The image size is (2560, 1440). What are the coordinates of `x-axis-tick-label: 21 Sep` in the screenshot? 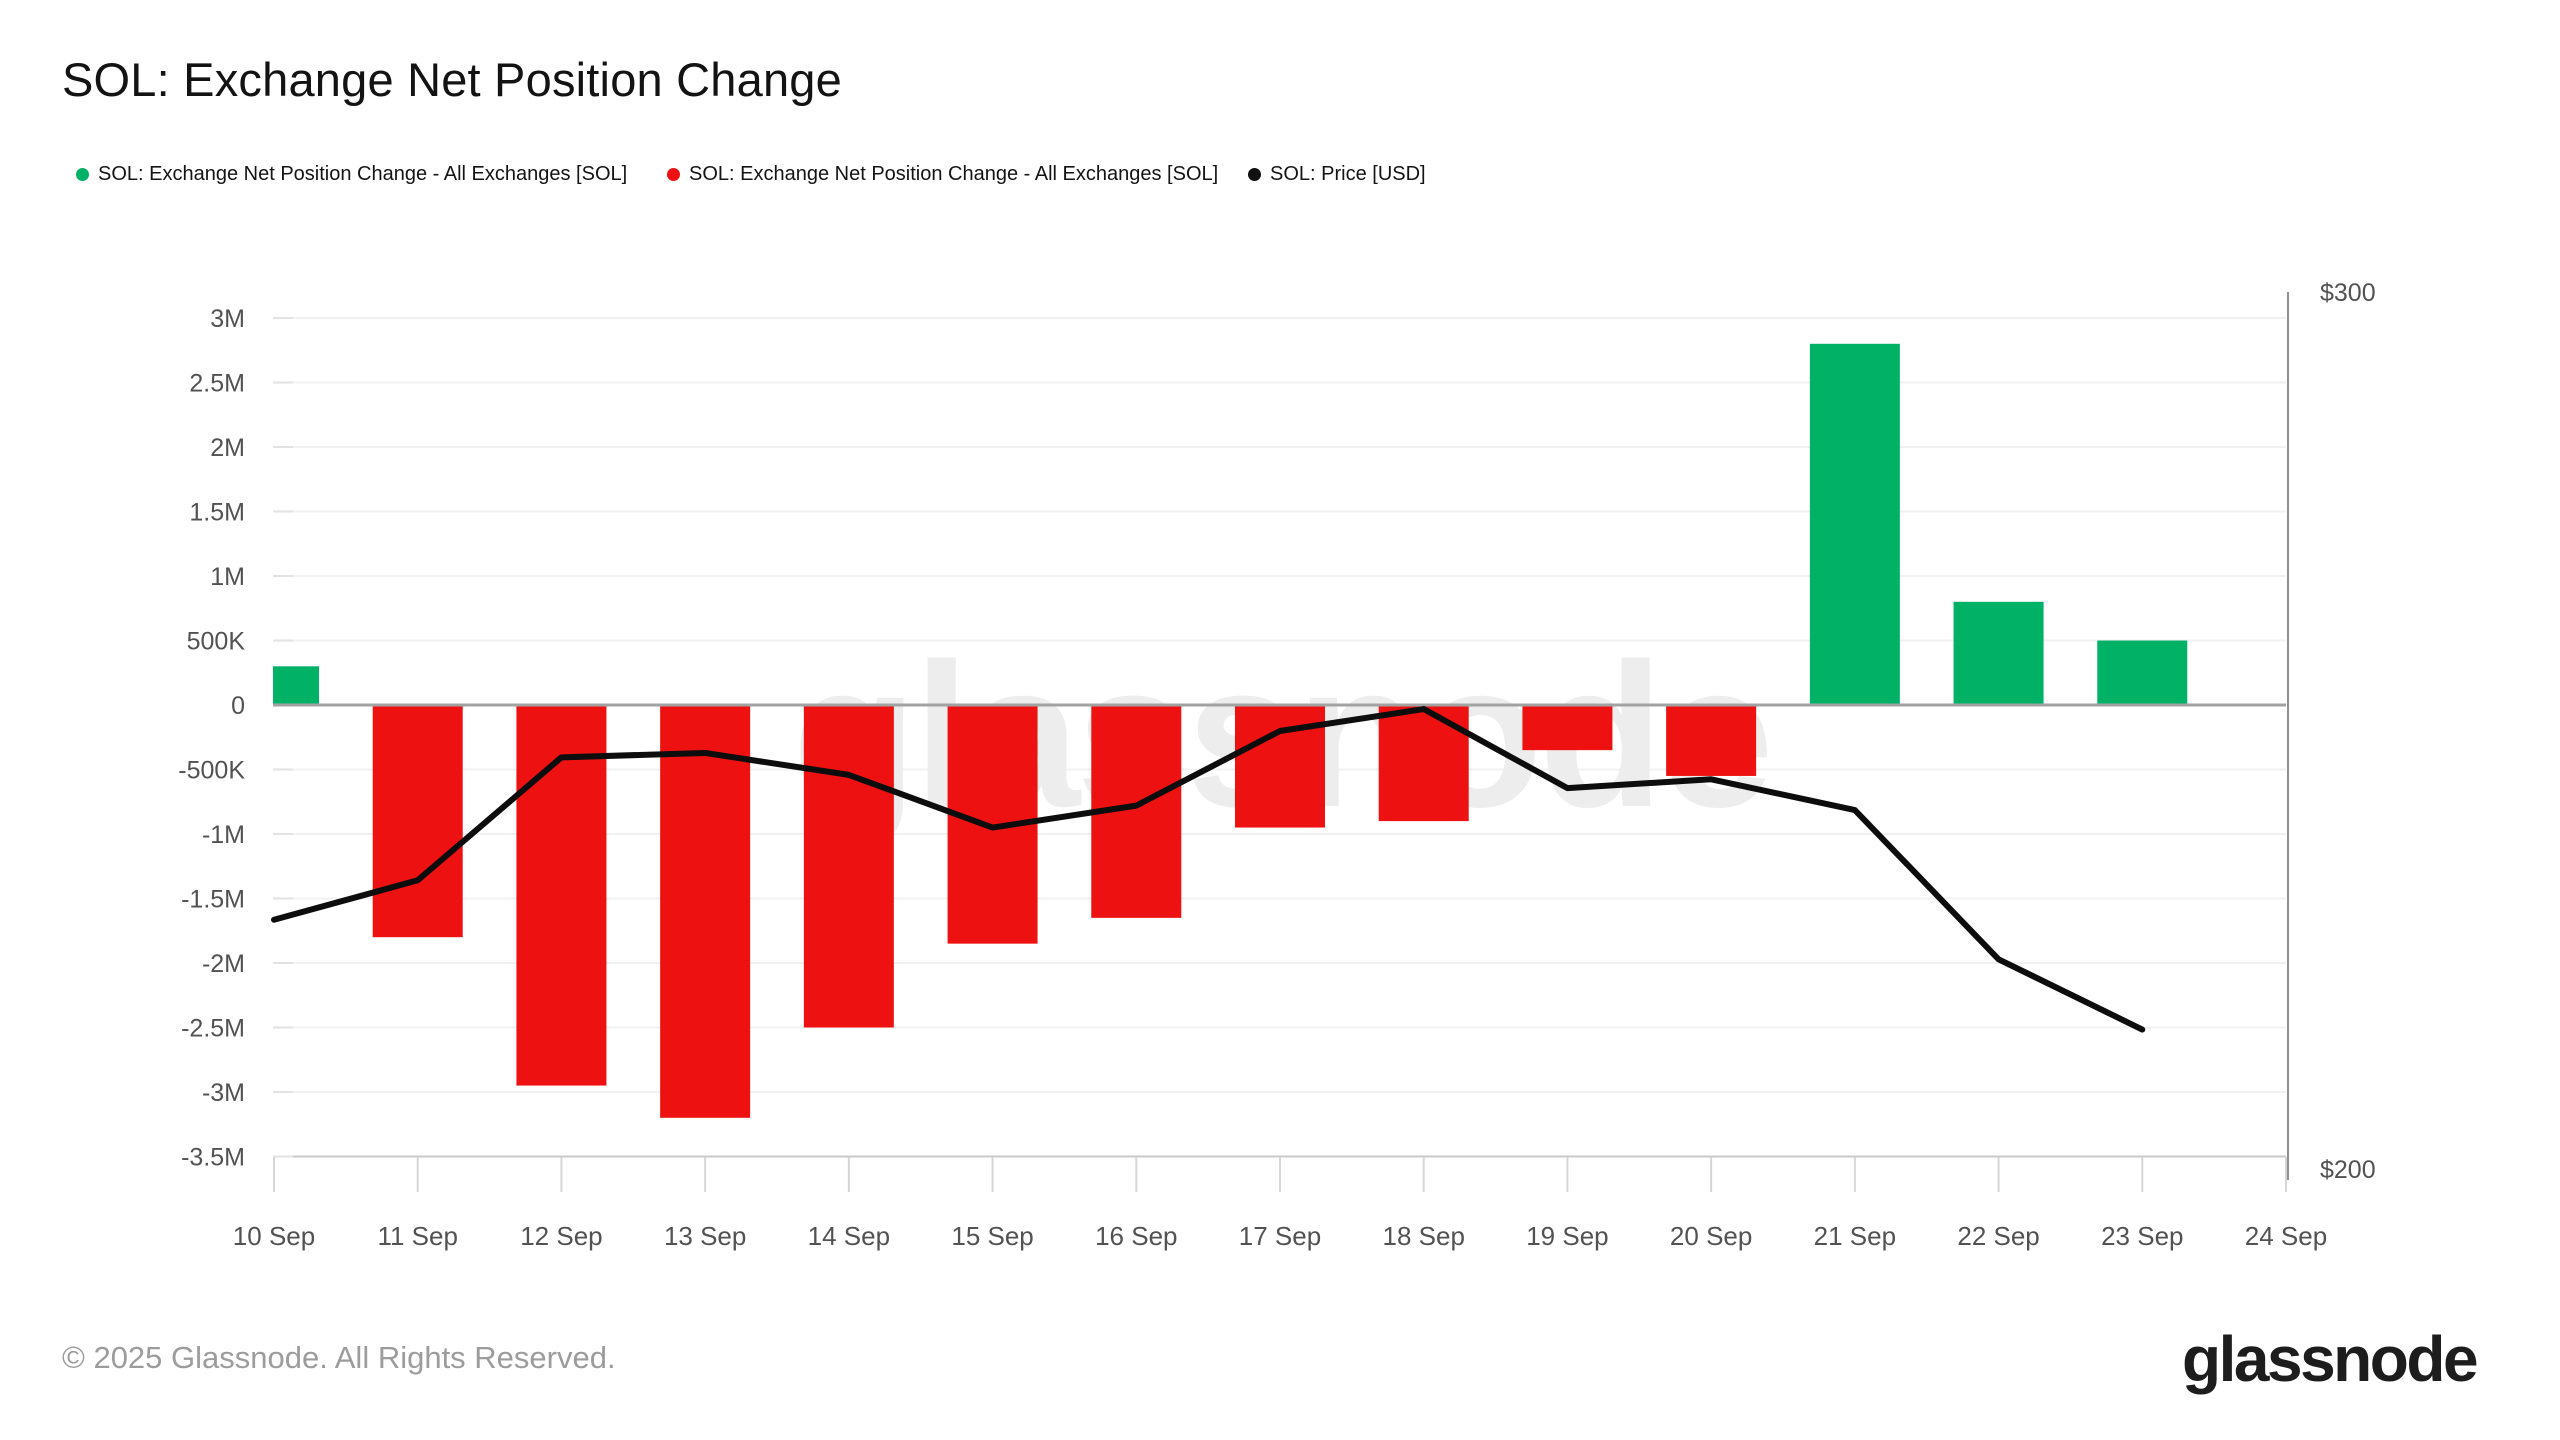 It's located at (1855, 1236).